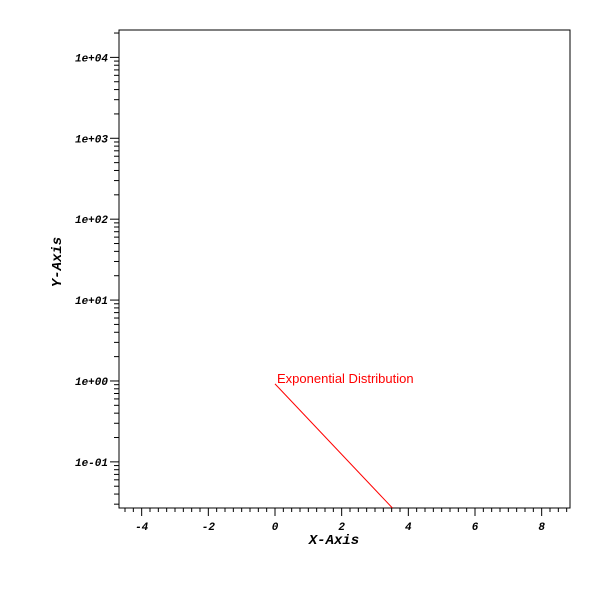 This screenshot has height=600, width=600. What do you see at coordinates (91, 464) in the screenshot?
I see `y-tick-label: 1e-01` at bounding box center [91, 464].